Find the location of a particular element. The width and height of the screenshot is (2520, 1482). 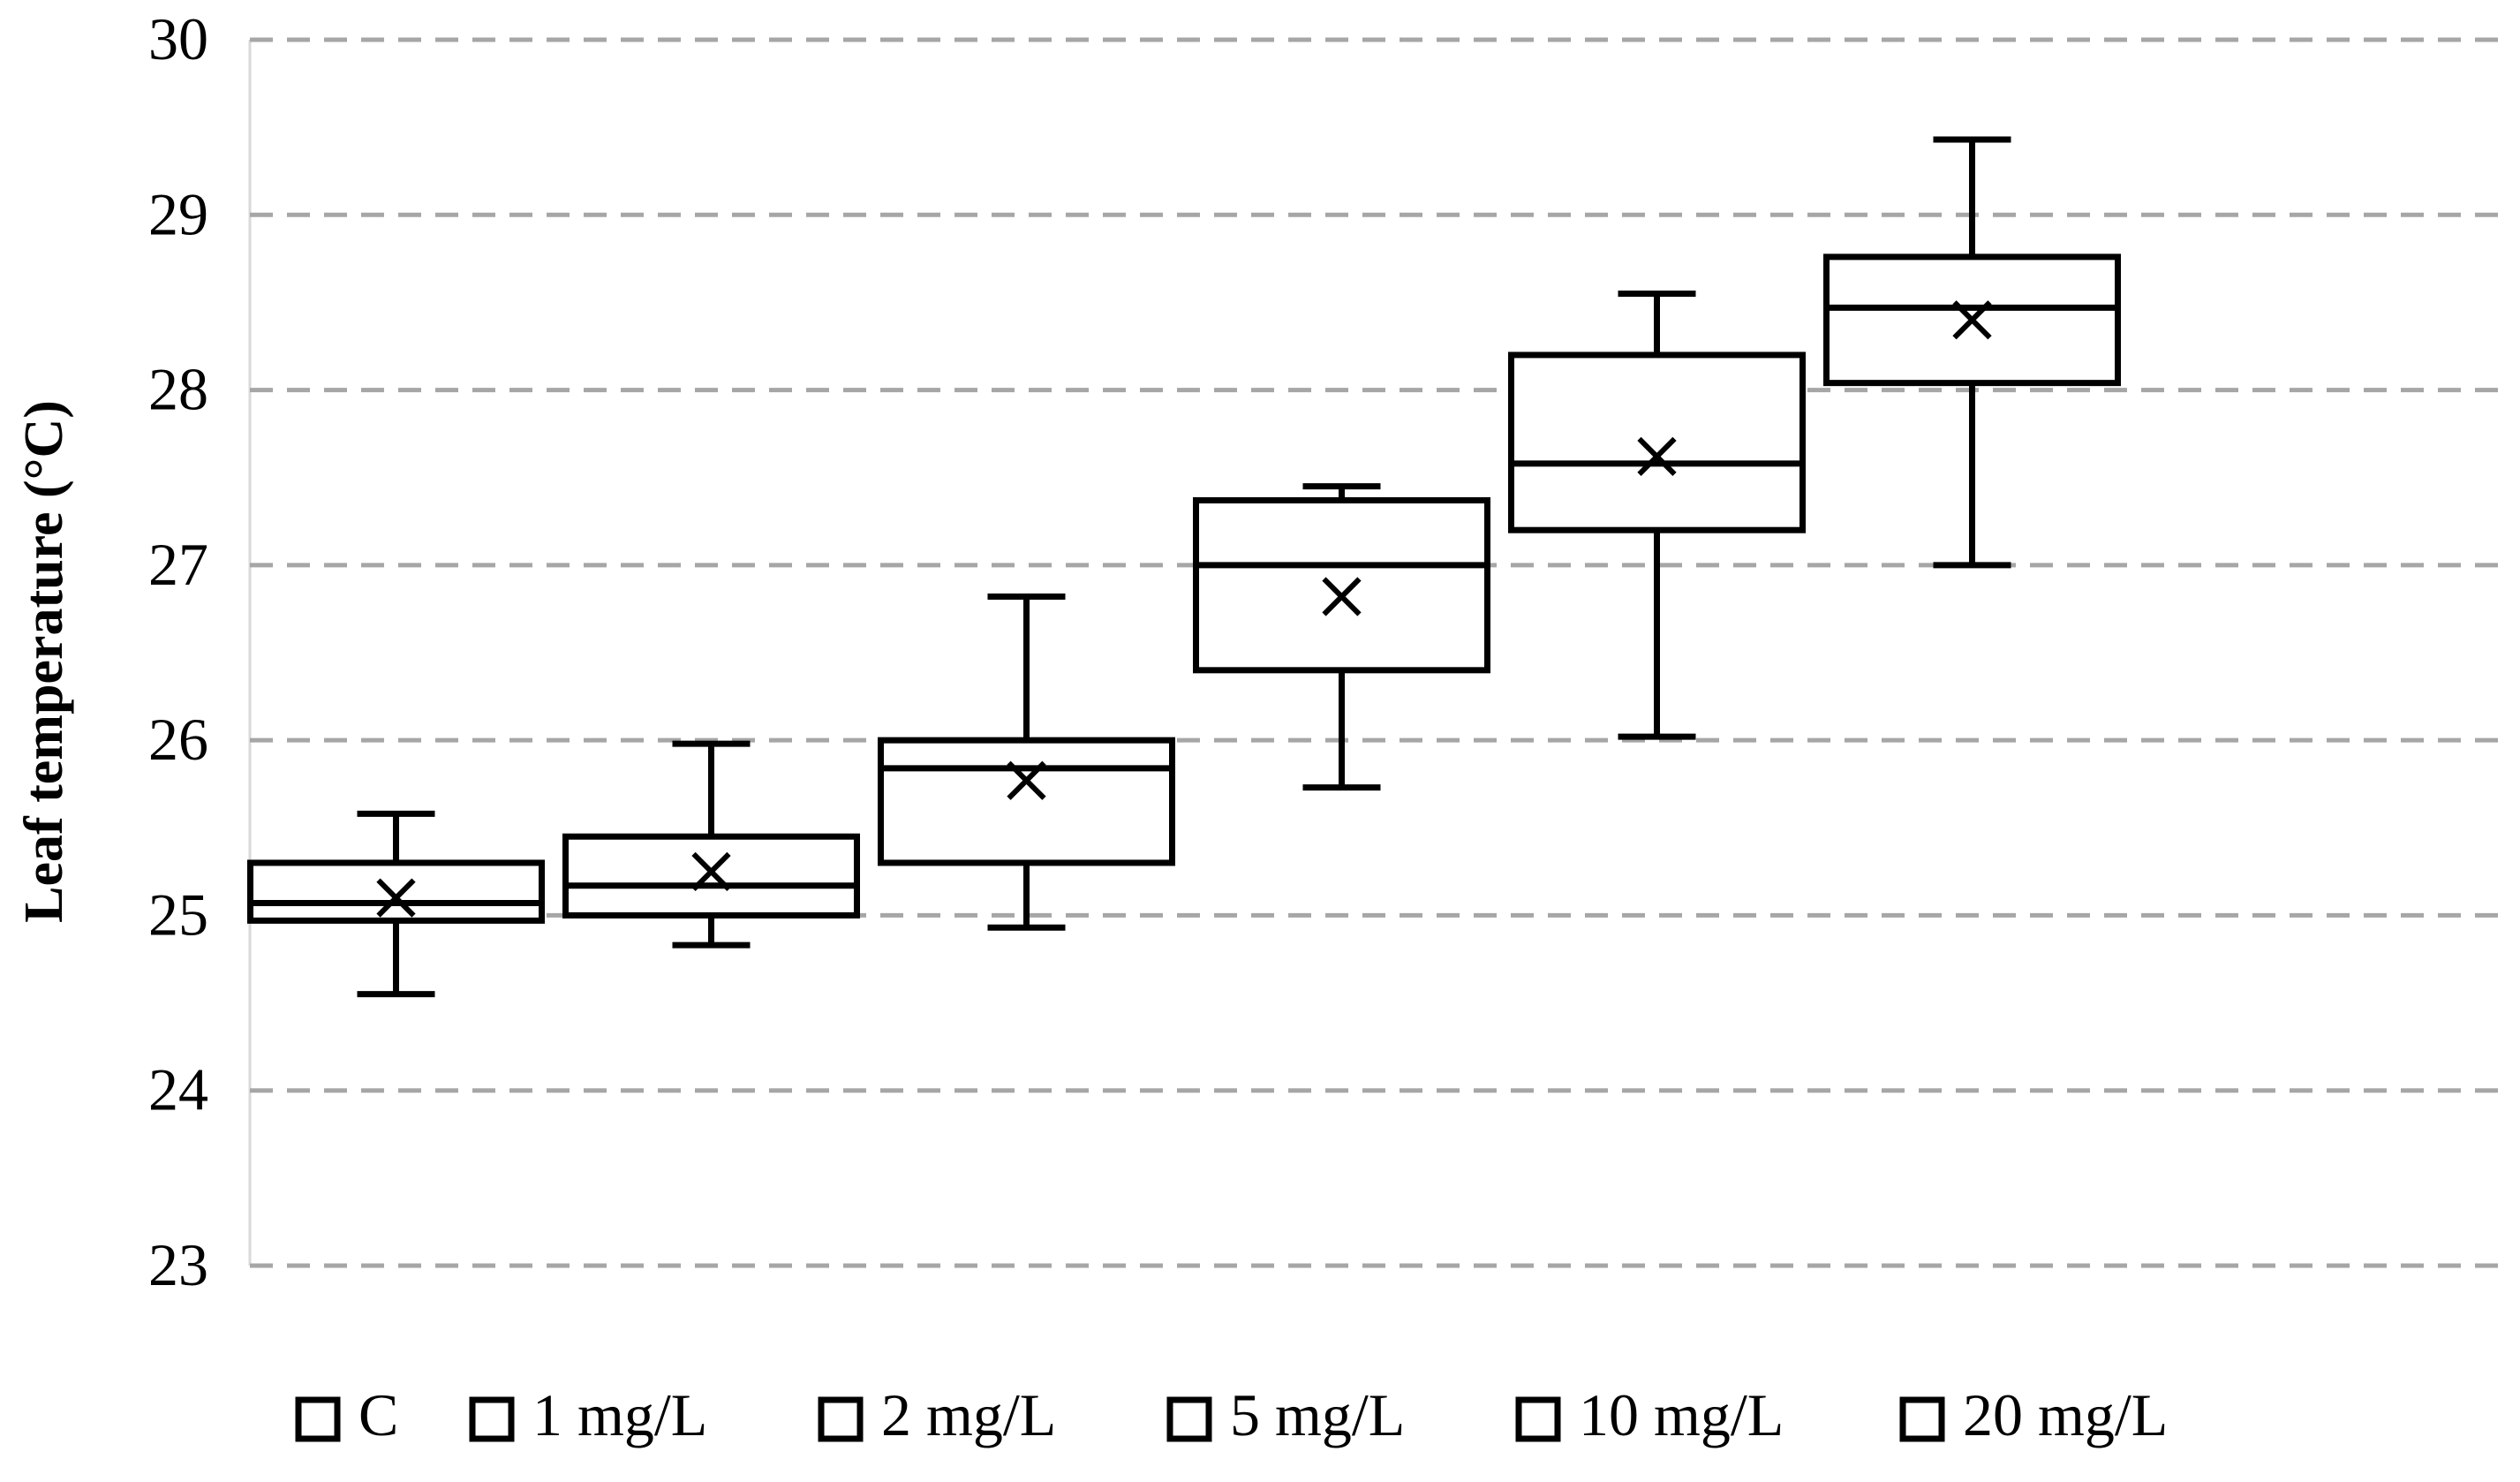

legend-label-3: 5 mg/L is located at coordinates (1317, 1414).